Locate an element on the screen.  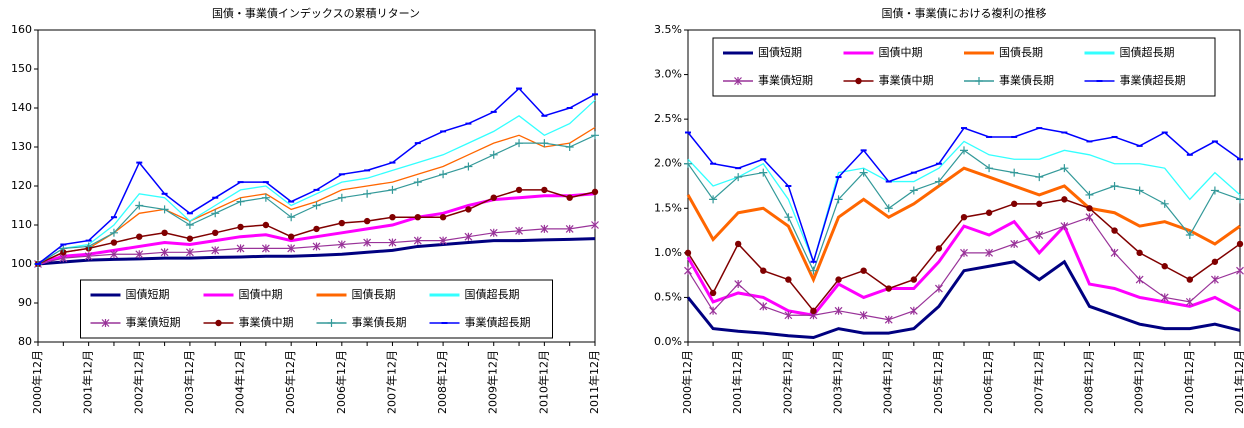
x-tick-label: 2007年12月 is located at coordinates (391, 382).